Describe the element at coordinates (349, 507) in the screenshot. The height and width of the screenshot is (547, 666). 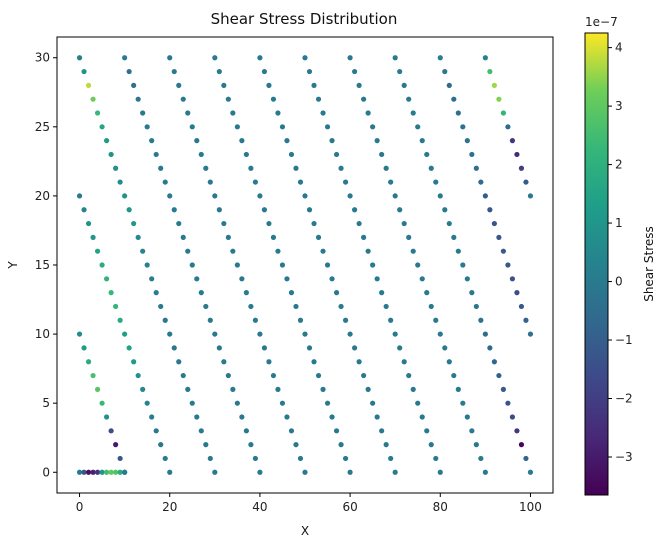
I see `x-tick-label: 60` at that location.